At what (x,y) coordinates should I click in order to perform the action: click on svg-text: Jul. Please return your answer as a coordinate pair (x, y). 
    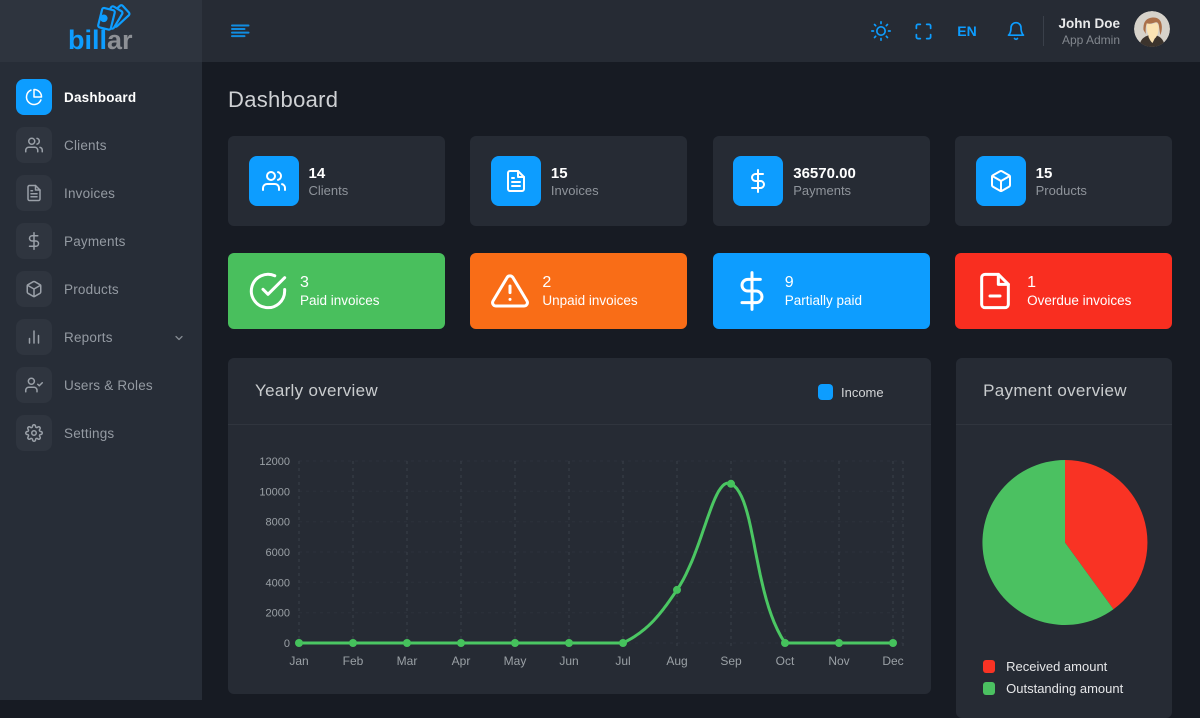
    Looking at the image, I should click on (622, 661).